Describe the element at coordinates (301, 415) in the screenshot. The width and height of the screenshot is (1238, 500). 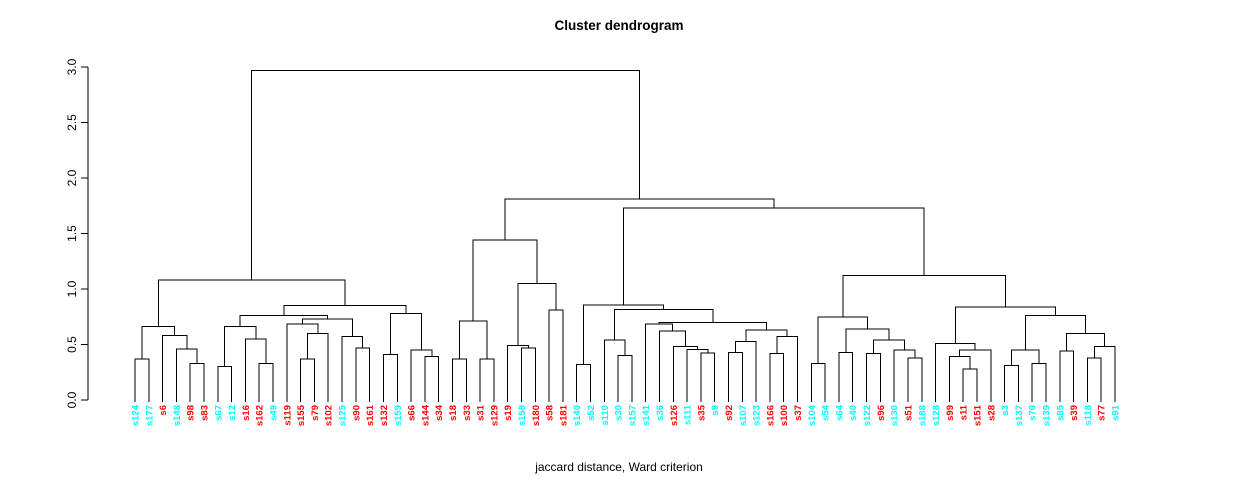
I see `leaf-label: s155` at that location.